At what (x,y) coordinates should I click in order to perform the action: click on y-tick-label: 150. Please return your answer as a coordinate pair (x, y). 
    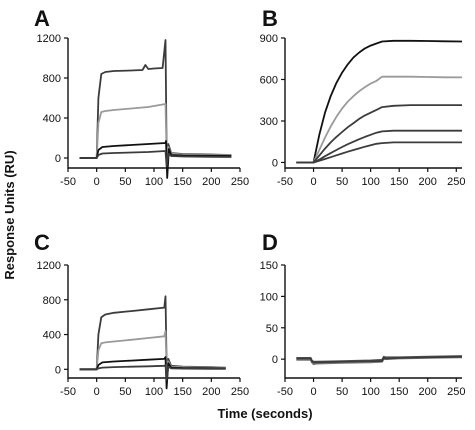
    Looking at the image, I should click on (269, 266).